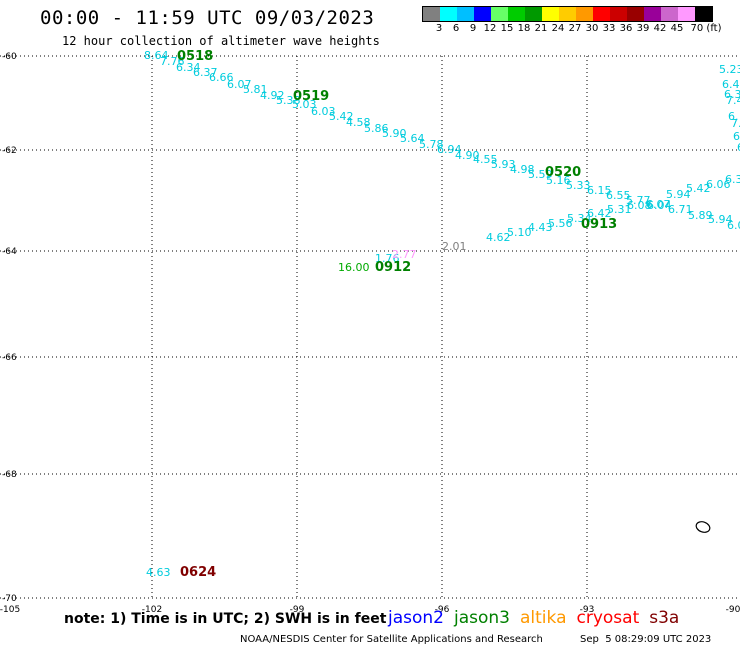 The width and height of the screenshot is (740, 650). I want to click on map-title: 00:00 - 11:59 UTC 09/03/2023, so click(207, 18).